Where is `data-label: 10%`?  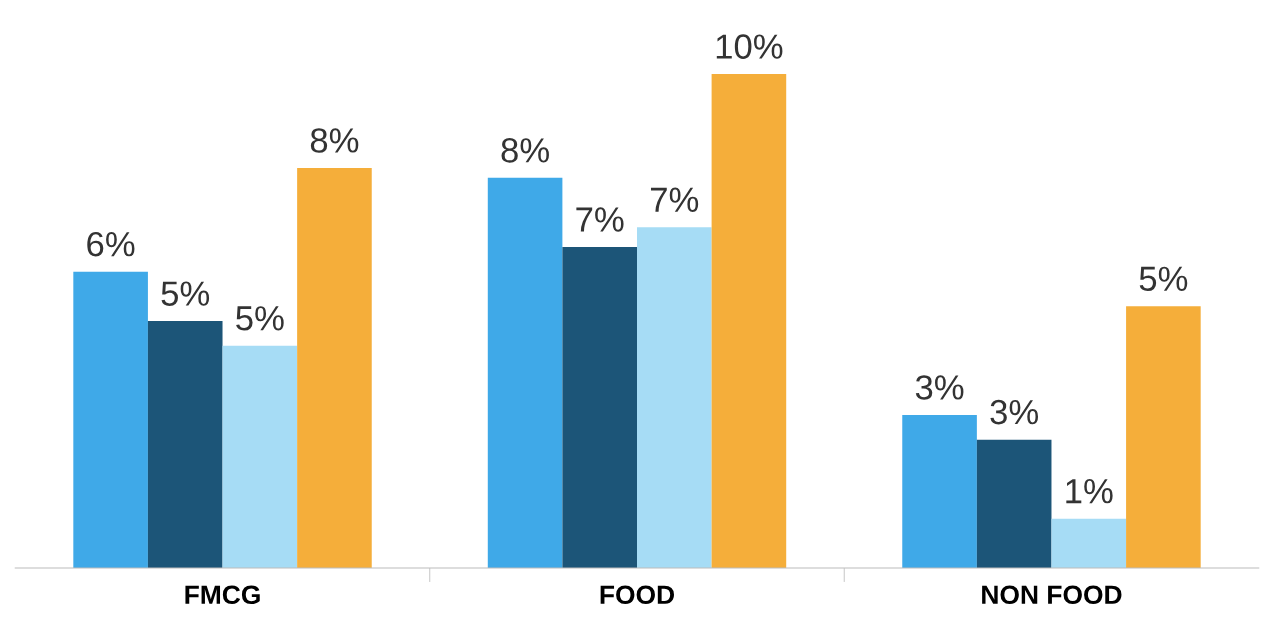
data-label: 10% is located at coordinates (749, 46).